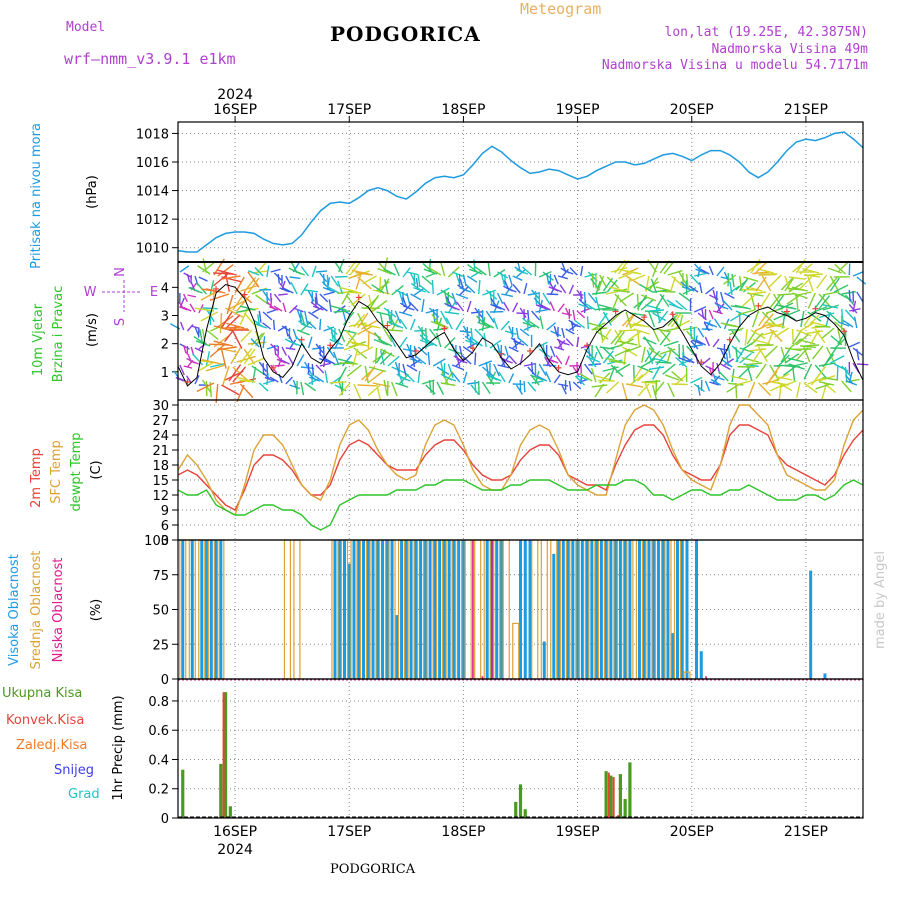 This screenshot has height=900, width=900. What do you see at coordinates (578, 110) in the screenshot?
I see `top-day-label: 19SEP` at bounding box center [578, 110].